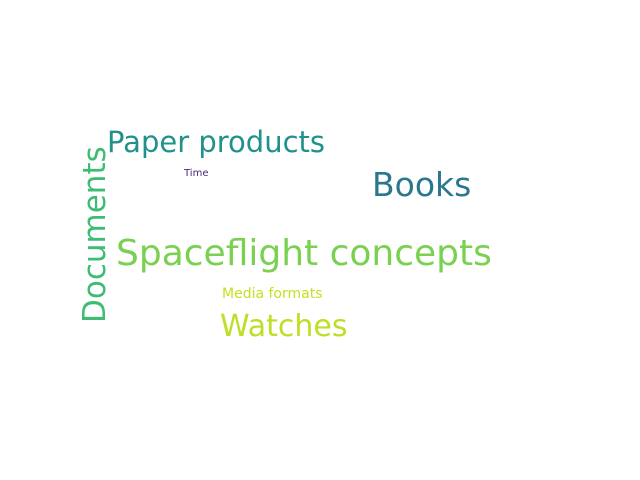  What do you see at coordinates (284, 326) in the screenshot?
I see `word-watches: Watches` at bounding box center [284, 326].